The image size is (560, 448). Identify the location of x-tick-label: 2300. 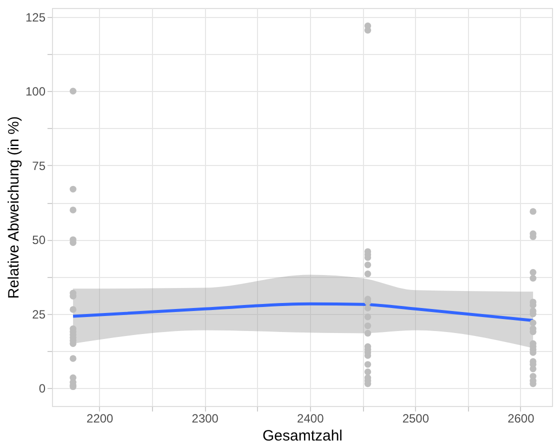
(205, 419).